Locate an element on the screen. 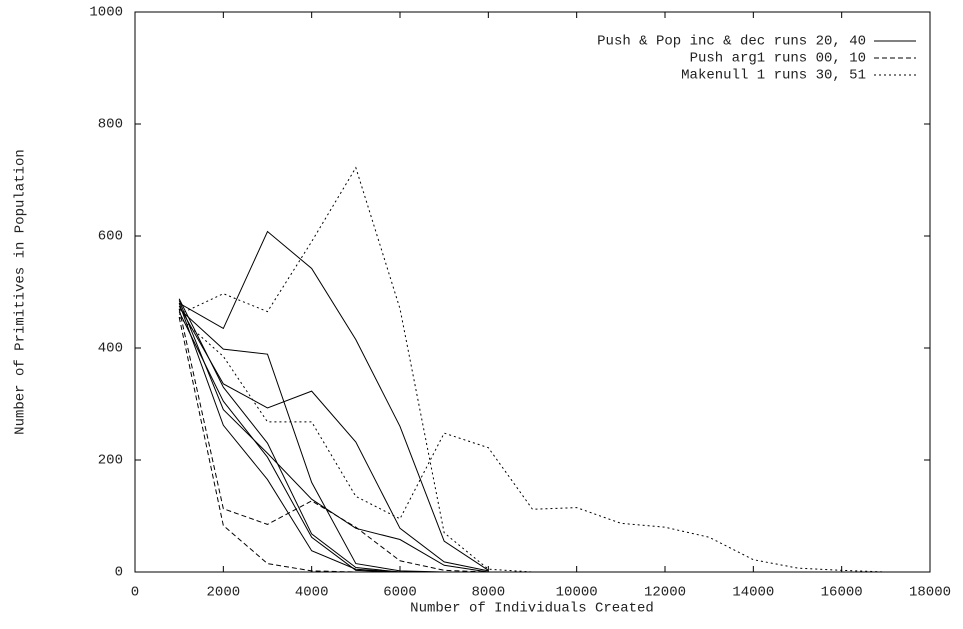 The image size is (963, 629). x-tick-label: 14000 is located at coordinates (753, 593).